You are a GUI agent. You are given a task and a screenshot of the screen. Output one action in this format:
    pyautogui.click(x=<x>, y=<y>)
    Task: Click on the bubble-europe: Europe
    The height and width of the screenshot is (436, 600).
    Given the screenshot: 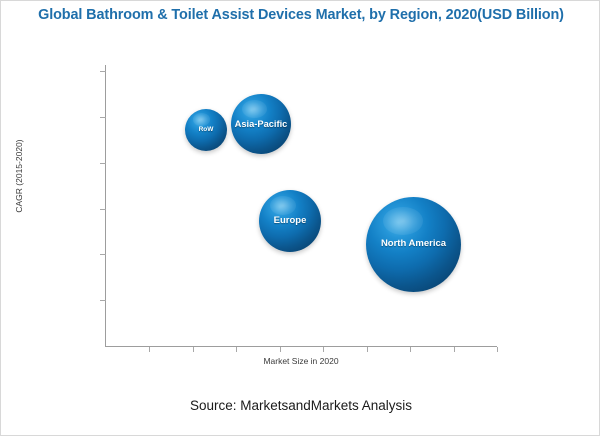 What is the action you would take?
    pyautogui.click(x=290, y=221)
    